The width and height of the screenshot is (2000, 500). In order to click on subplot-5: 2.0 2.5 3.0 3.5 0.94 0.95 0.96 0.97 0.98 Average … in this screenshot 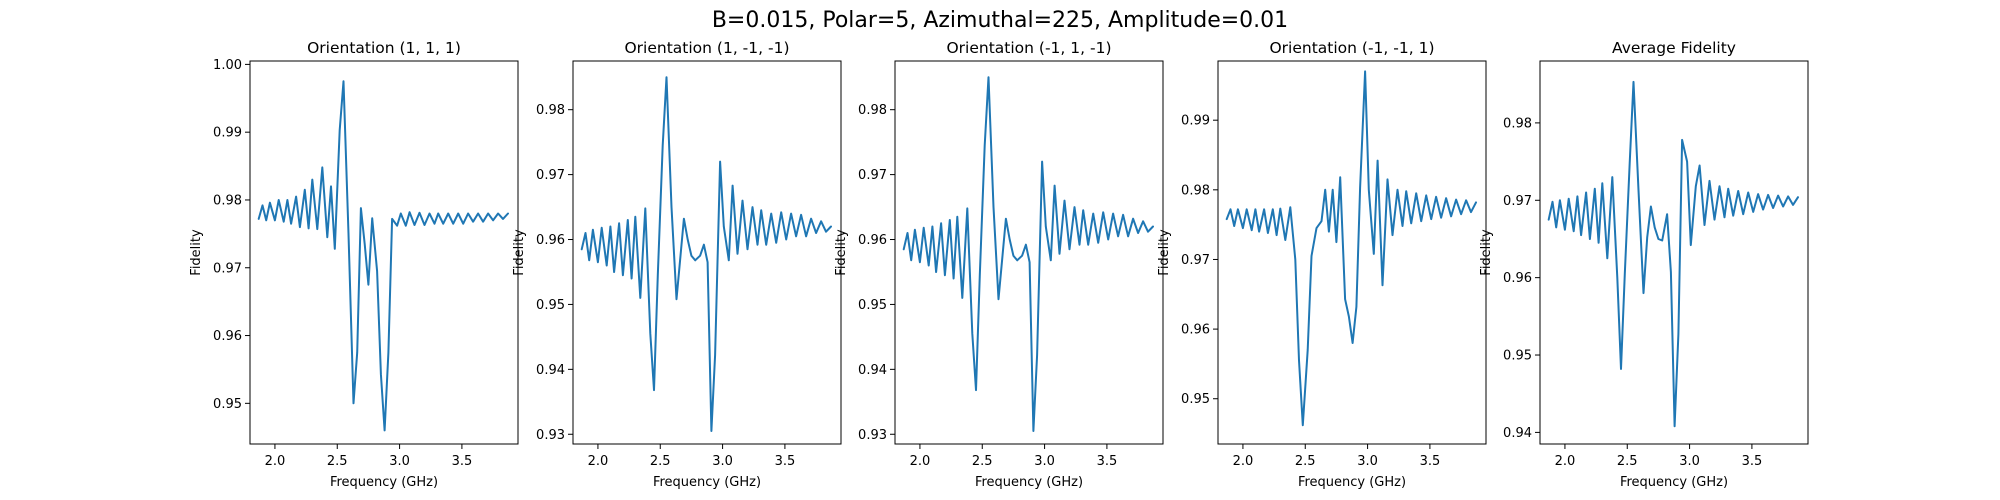, I will do `click(1644, 264)`.